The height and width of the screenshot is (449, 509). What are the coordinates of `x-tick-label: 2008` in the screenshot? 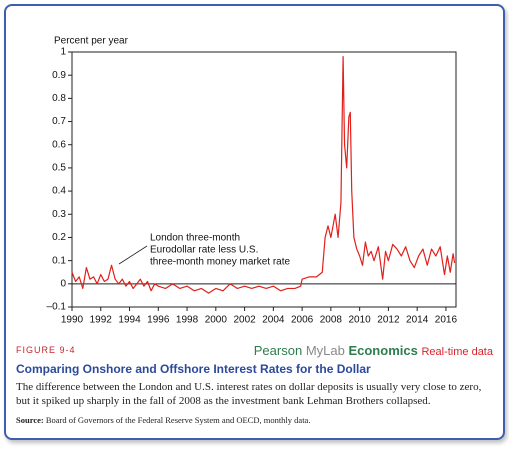 It's located at (331, 320).